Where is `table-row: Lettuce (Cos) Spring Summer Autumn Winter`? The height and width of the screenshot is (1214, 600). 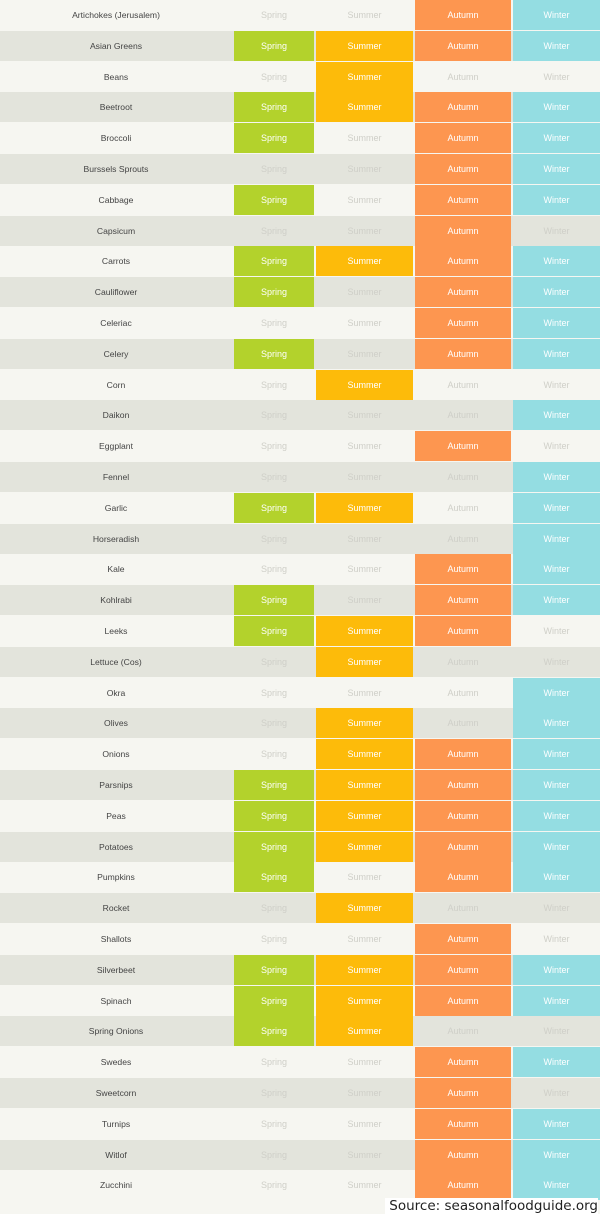 table-row: Lettuce (Cos) Spring Summer Autumn Winter is located at coordinates (300, 661).